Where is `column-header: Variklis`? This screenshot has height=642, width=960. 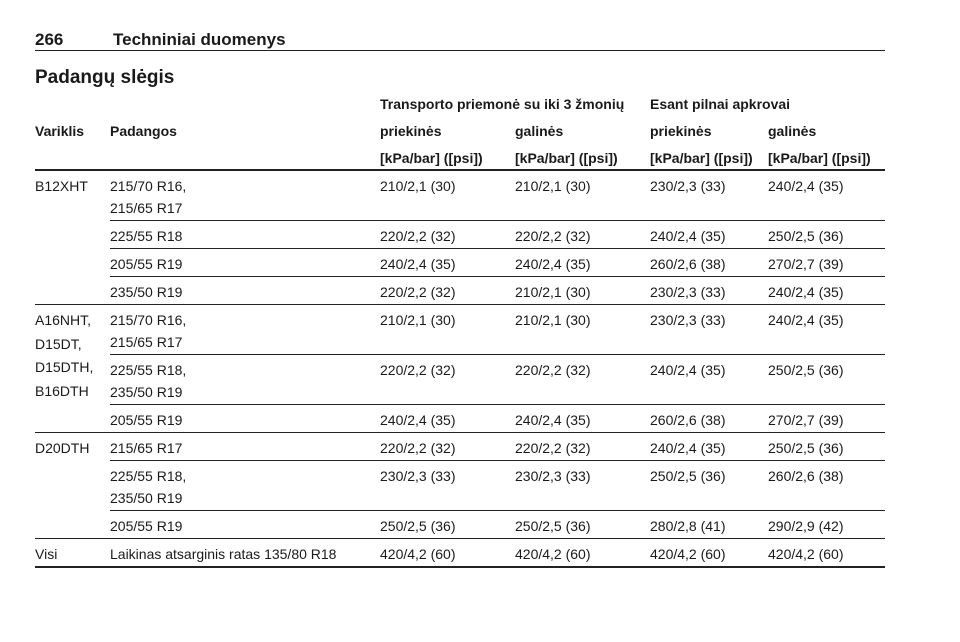
column-header: Variklis is located at coordinates (60, 131).